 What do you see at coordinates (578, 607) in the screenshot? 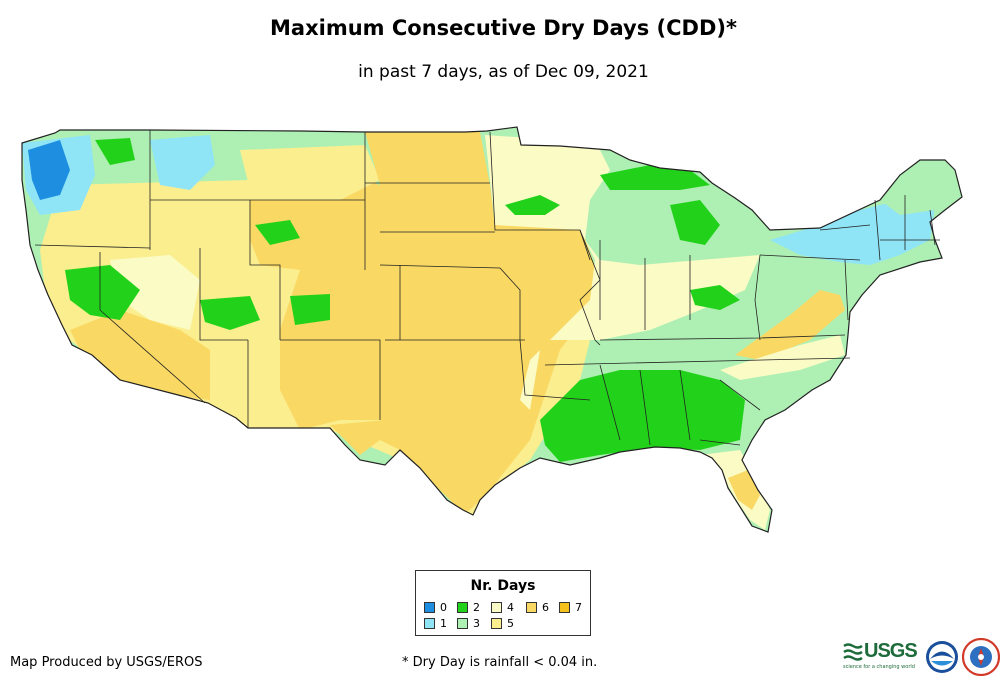
I see `legend-label-7: 7` at bounding box center [578, 607].